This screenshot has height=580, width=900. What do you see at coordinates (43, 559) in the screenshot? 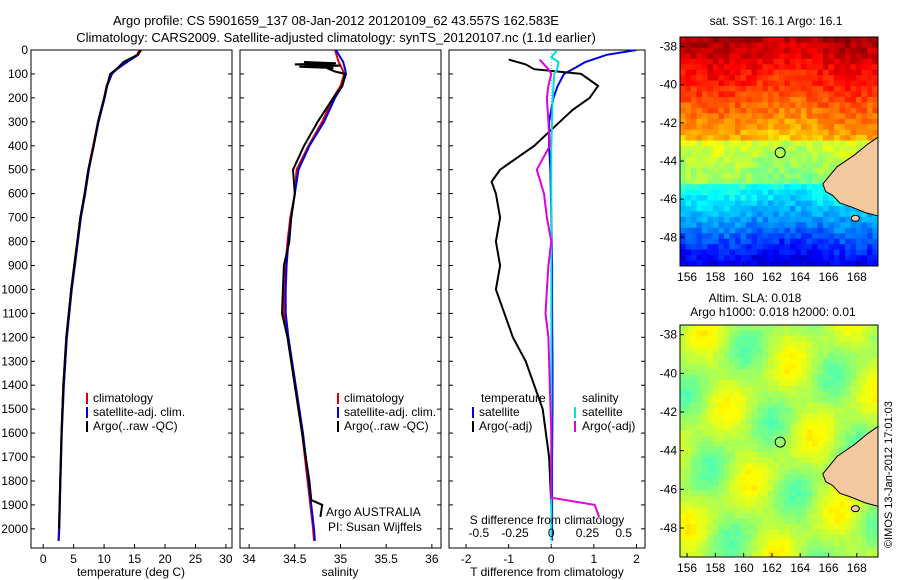
I see `x-tick-label: 0` at bounding box center [43, 559].